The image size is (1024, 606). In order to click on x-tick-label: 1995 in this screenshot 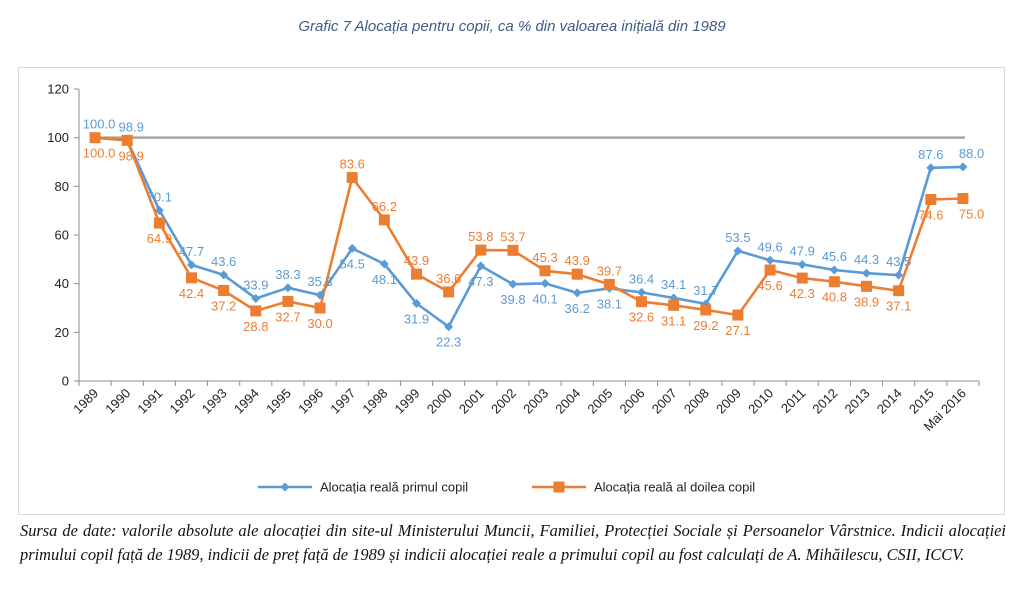, I will do `click(278, 401)`.